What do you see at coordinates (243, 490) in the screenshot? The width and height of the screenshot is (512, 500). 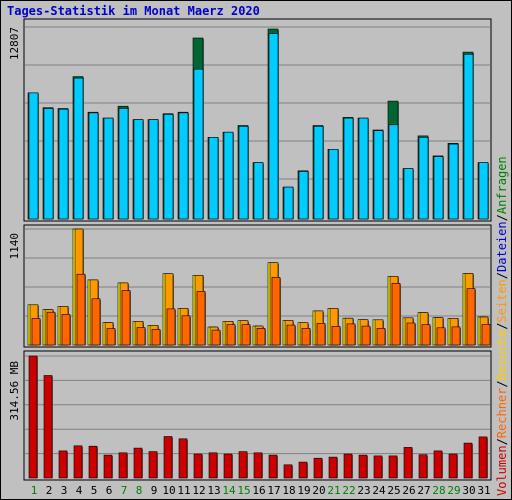 I see `x-tick-label: 15` at bounding box center [243, 490].